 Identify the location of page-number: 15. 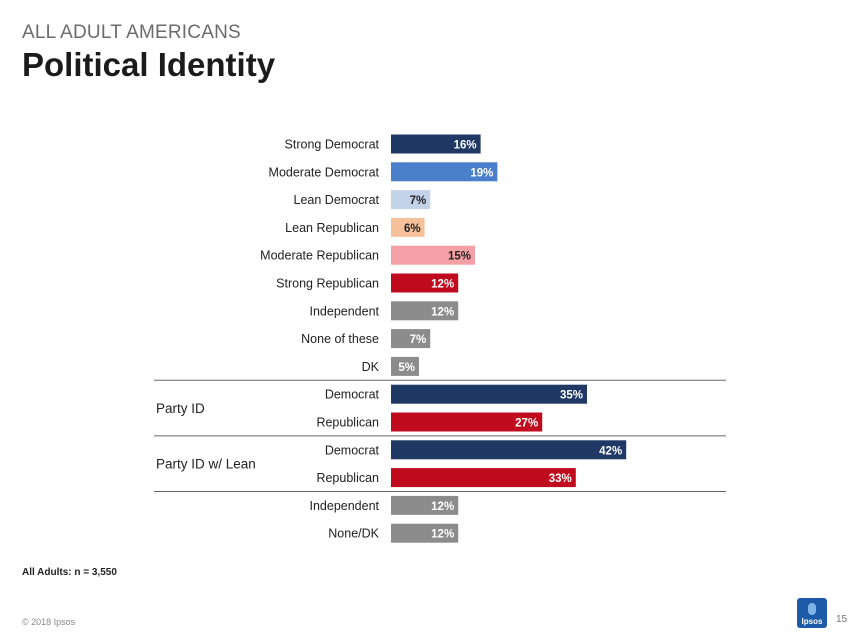
(842, 619).